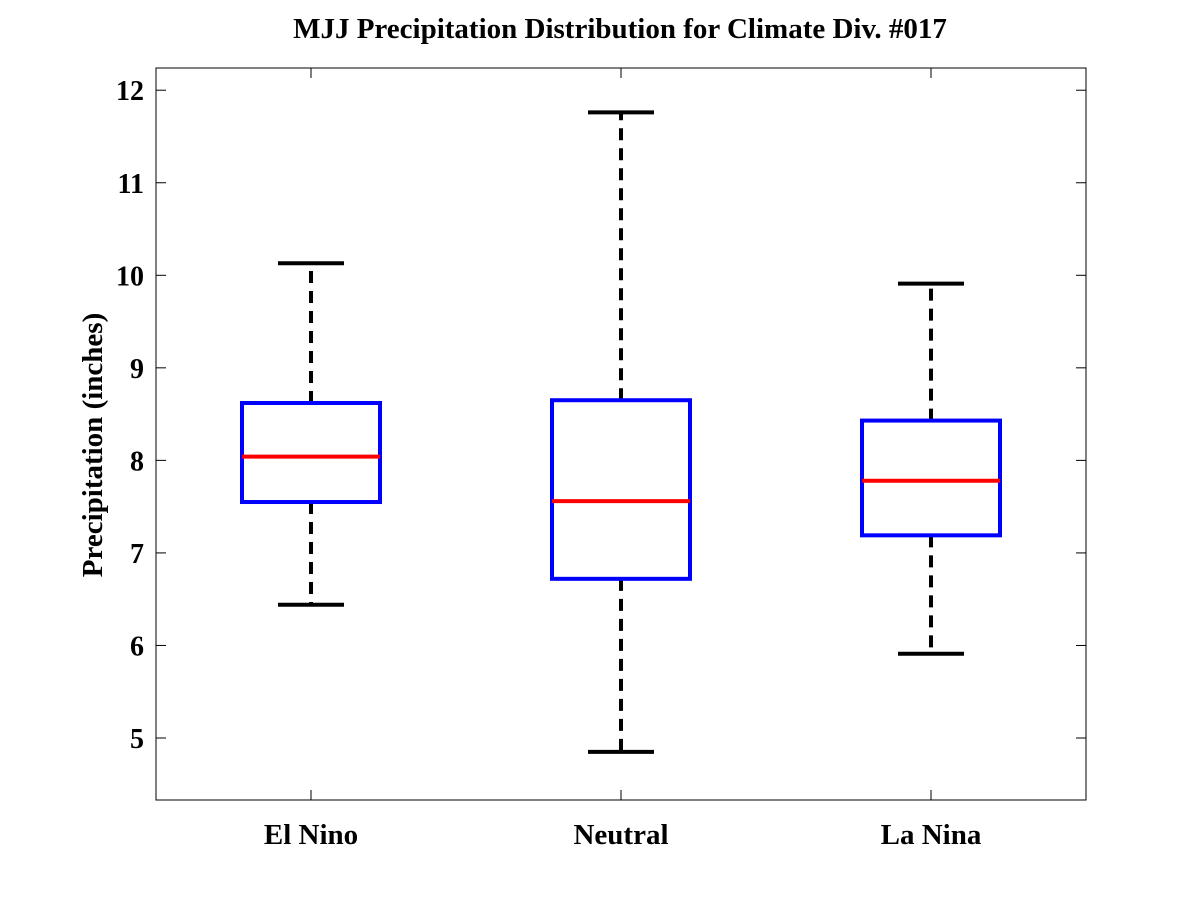 Image resolution: width=1200 pixels, height=905 pixels. What do you see at coordinates (137, 739) in the screenshot?
I see `y-tick-label: 5` at bounding box center [137, 739].